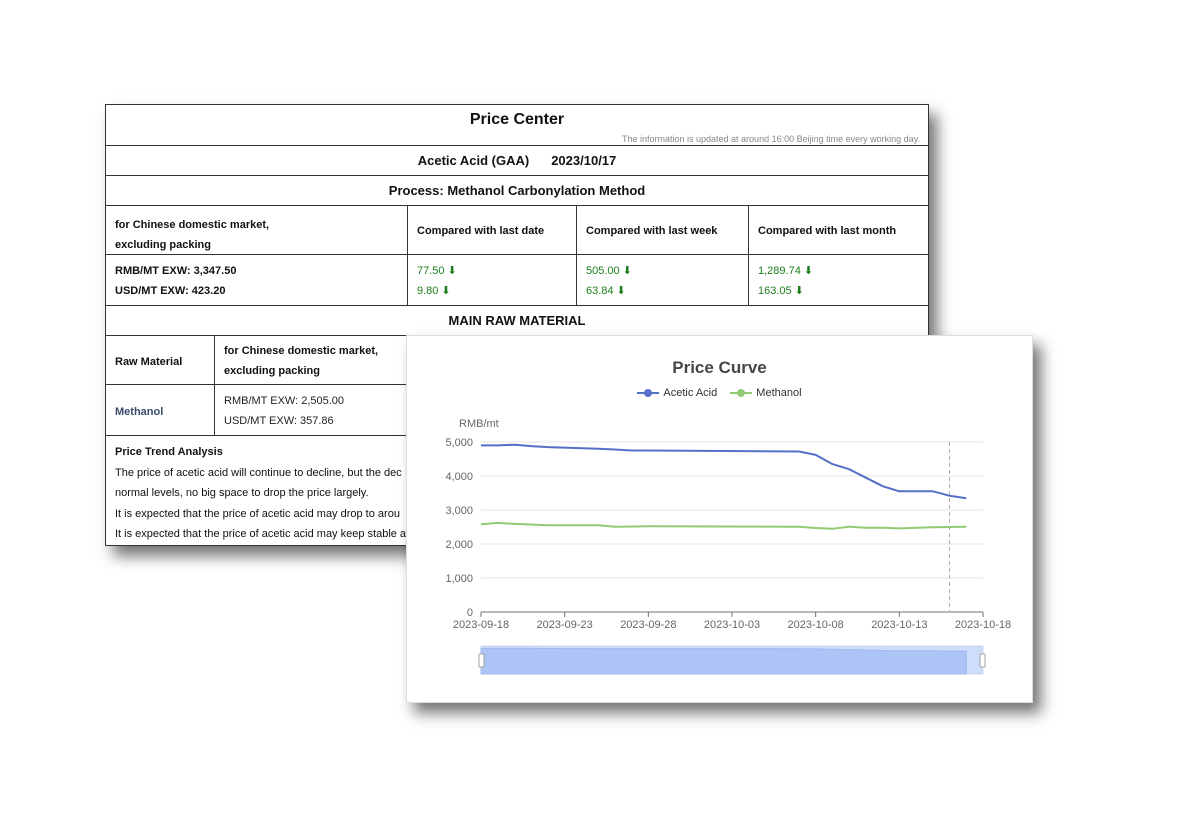 The image size is (1200, 817). Describe the element at coordinates (785, 281) in the screenshot. I see `last-month-values: 1,289.74 ⬇ 163.05 ⬇` at that location.